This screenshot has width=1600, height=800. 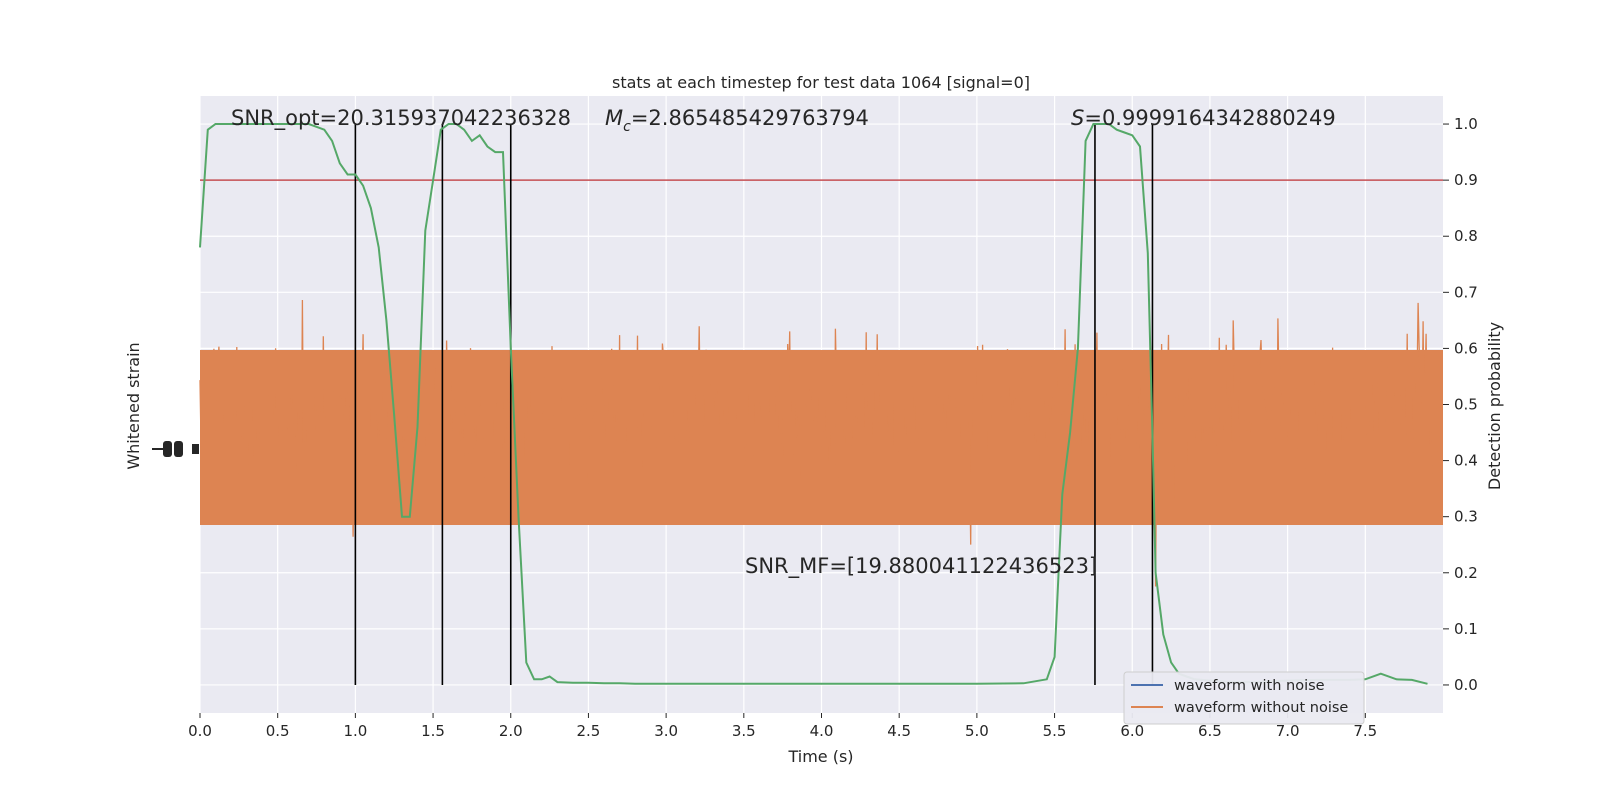 What do you see at coordinates (200, 731) in the screenshot?
I see `x-tick-label: 0.0` at bounding box center [200, 731].